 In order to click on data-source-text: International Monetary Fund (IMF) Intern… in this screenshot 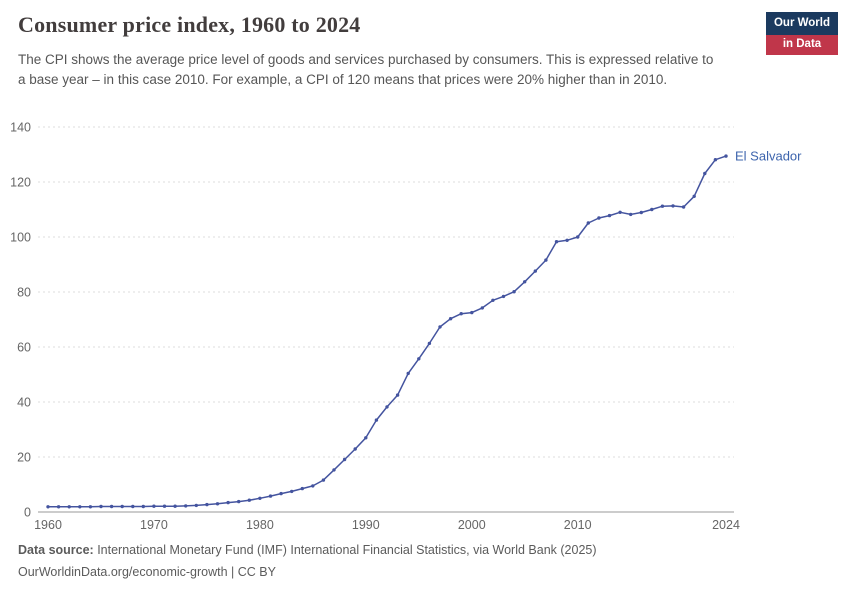, I will do `click(345, 550)`.